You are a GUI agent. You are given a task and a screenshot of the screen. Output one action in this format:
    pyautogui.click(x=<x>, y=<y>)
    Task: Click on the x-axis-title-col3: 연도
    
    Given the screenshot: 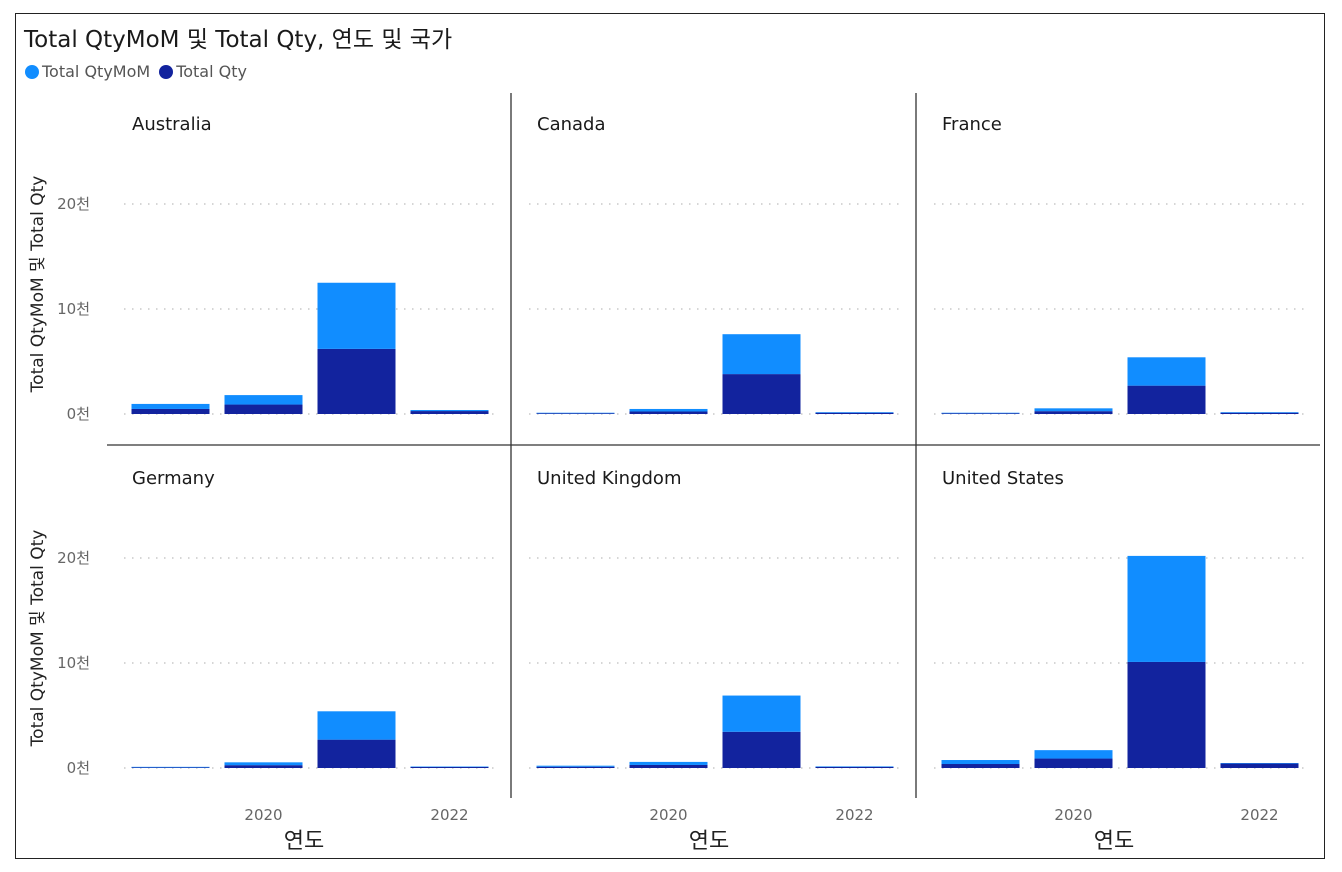 What is the action you would take?
    pyautogui.click(x=1114, y=841)
    